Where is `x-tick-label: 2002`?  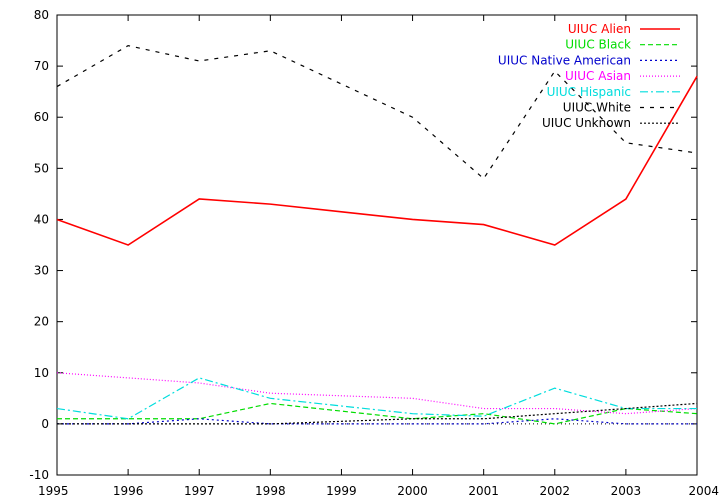 x-tick-label: 2002 is located at coordinates (555, 491).